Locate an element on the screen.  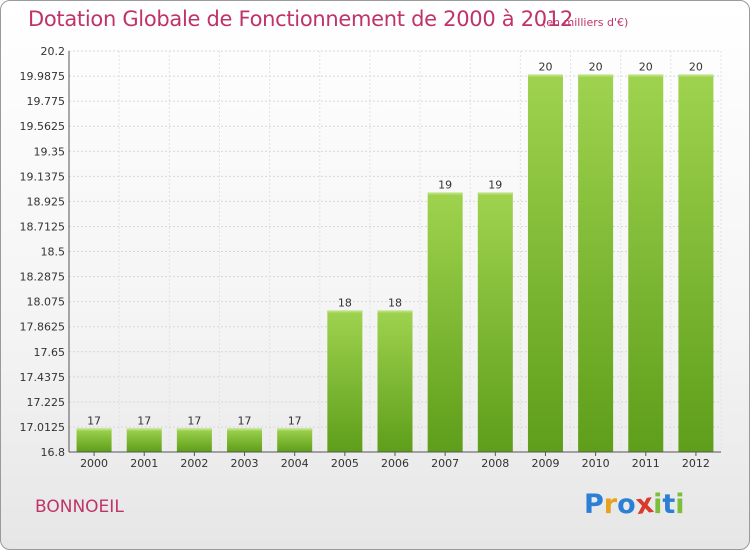
proxiti-logo: Proxiti is located at coordinates (634, 504).